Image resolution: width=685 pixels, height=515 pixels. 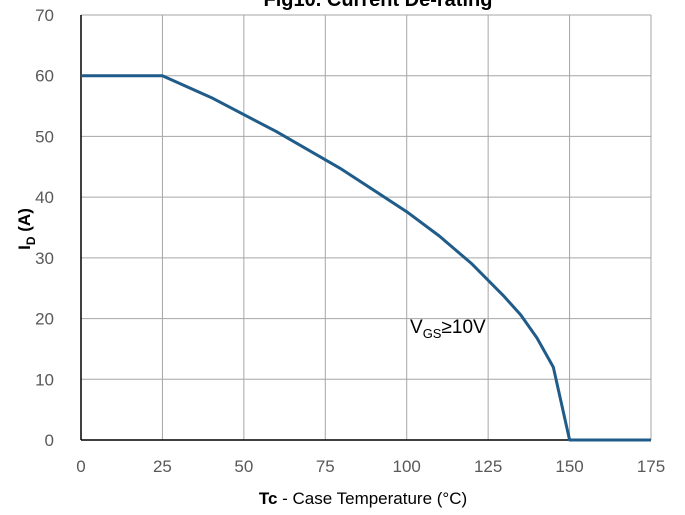 I want to click on y-tick-label: 10, so click(x=44, y=379).